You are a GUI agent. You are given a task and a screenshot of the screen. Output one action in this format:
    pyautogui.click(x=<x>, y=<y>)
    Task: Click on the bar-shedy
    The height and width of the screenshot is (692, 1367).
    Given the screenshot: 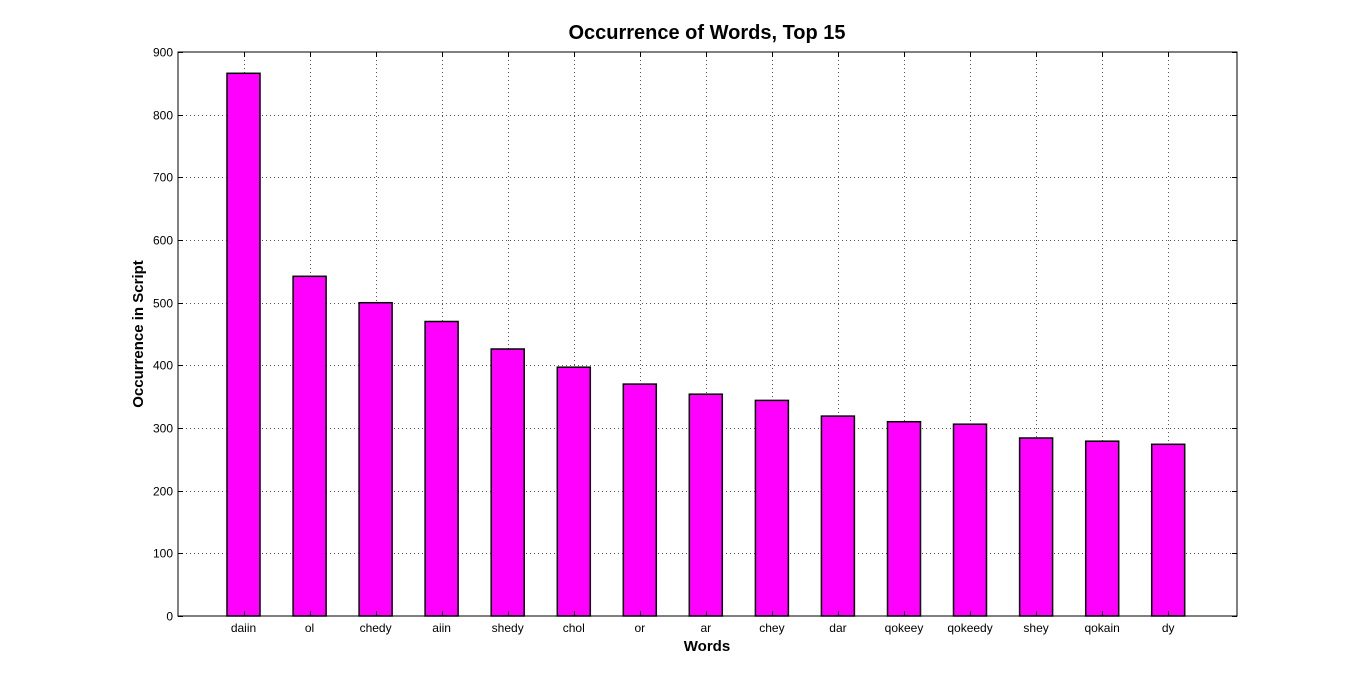 What is the action you would take?
    pyautogui.click(x=507, y=482)
    